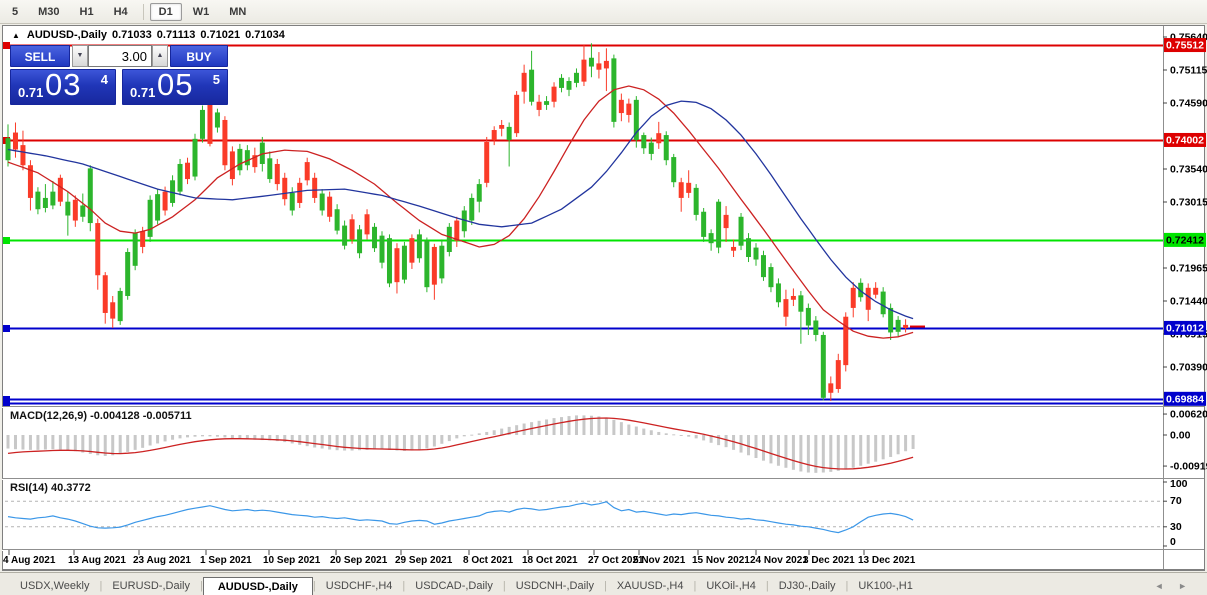 Image resolution: width=1207 pixels, height=595 pixels. What do you see at coordinates (175, 86) in the screenshot?
I see `buy-price-box: 0.71 05 5` at bounding box center [175, 86].